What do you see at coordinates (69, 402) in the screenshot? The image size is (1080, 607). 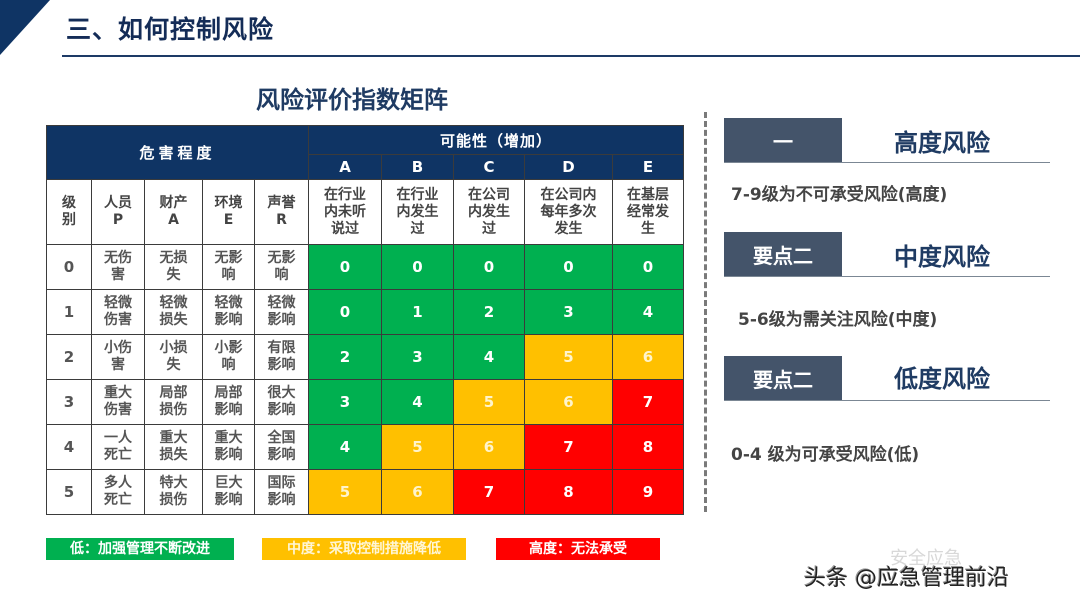 I see `severity-level: 3` at bounding box center [69, 402].